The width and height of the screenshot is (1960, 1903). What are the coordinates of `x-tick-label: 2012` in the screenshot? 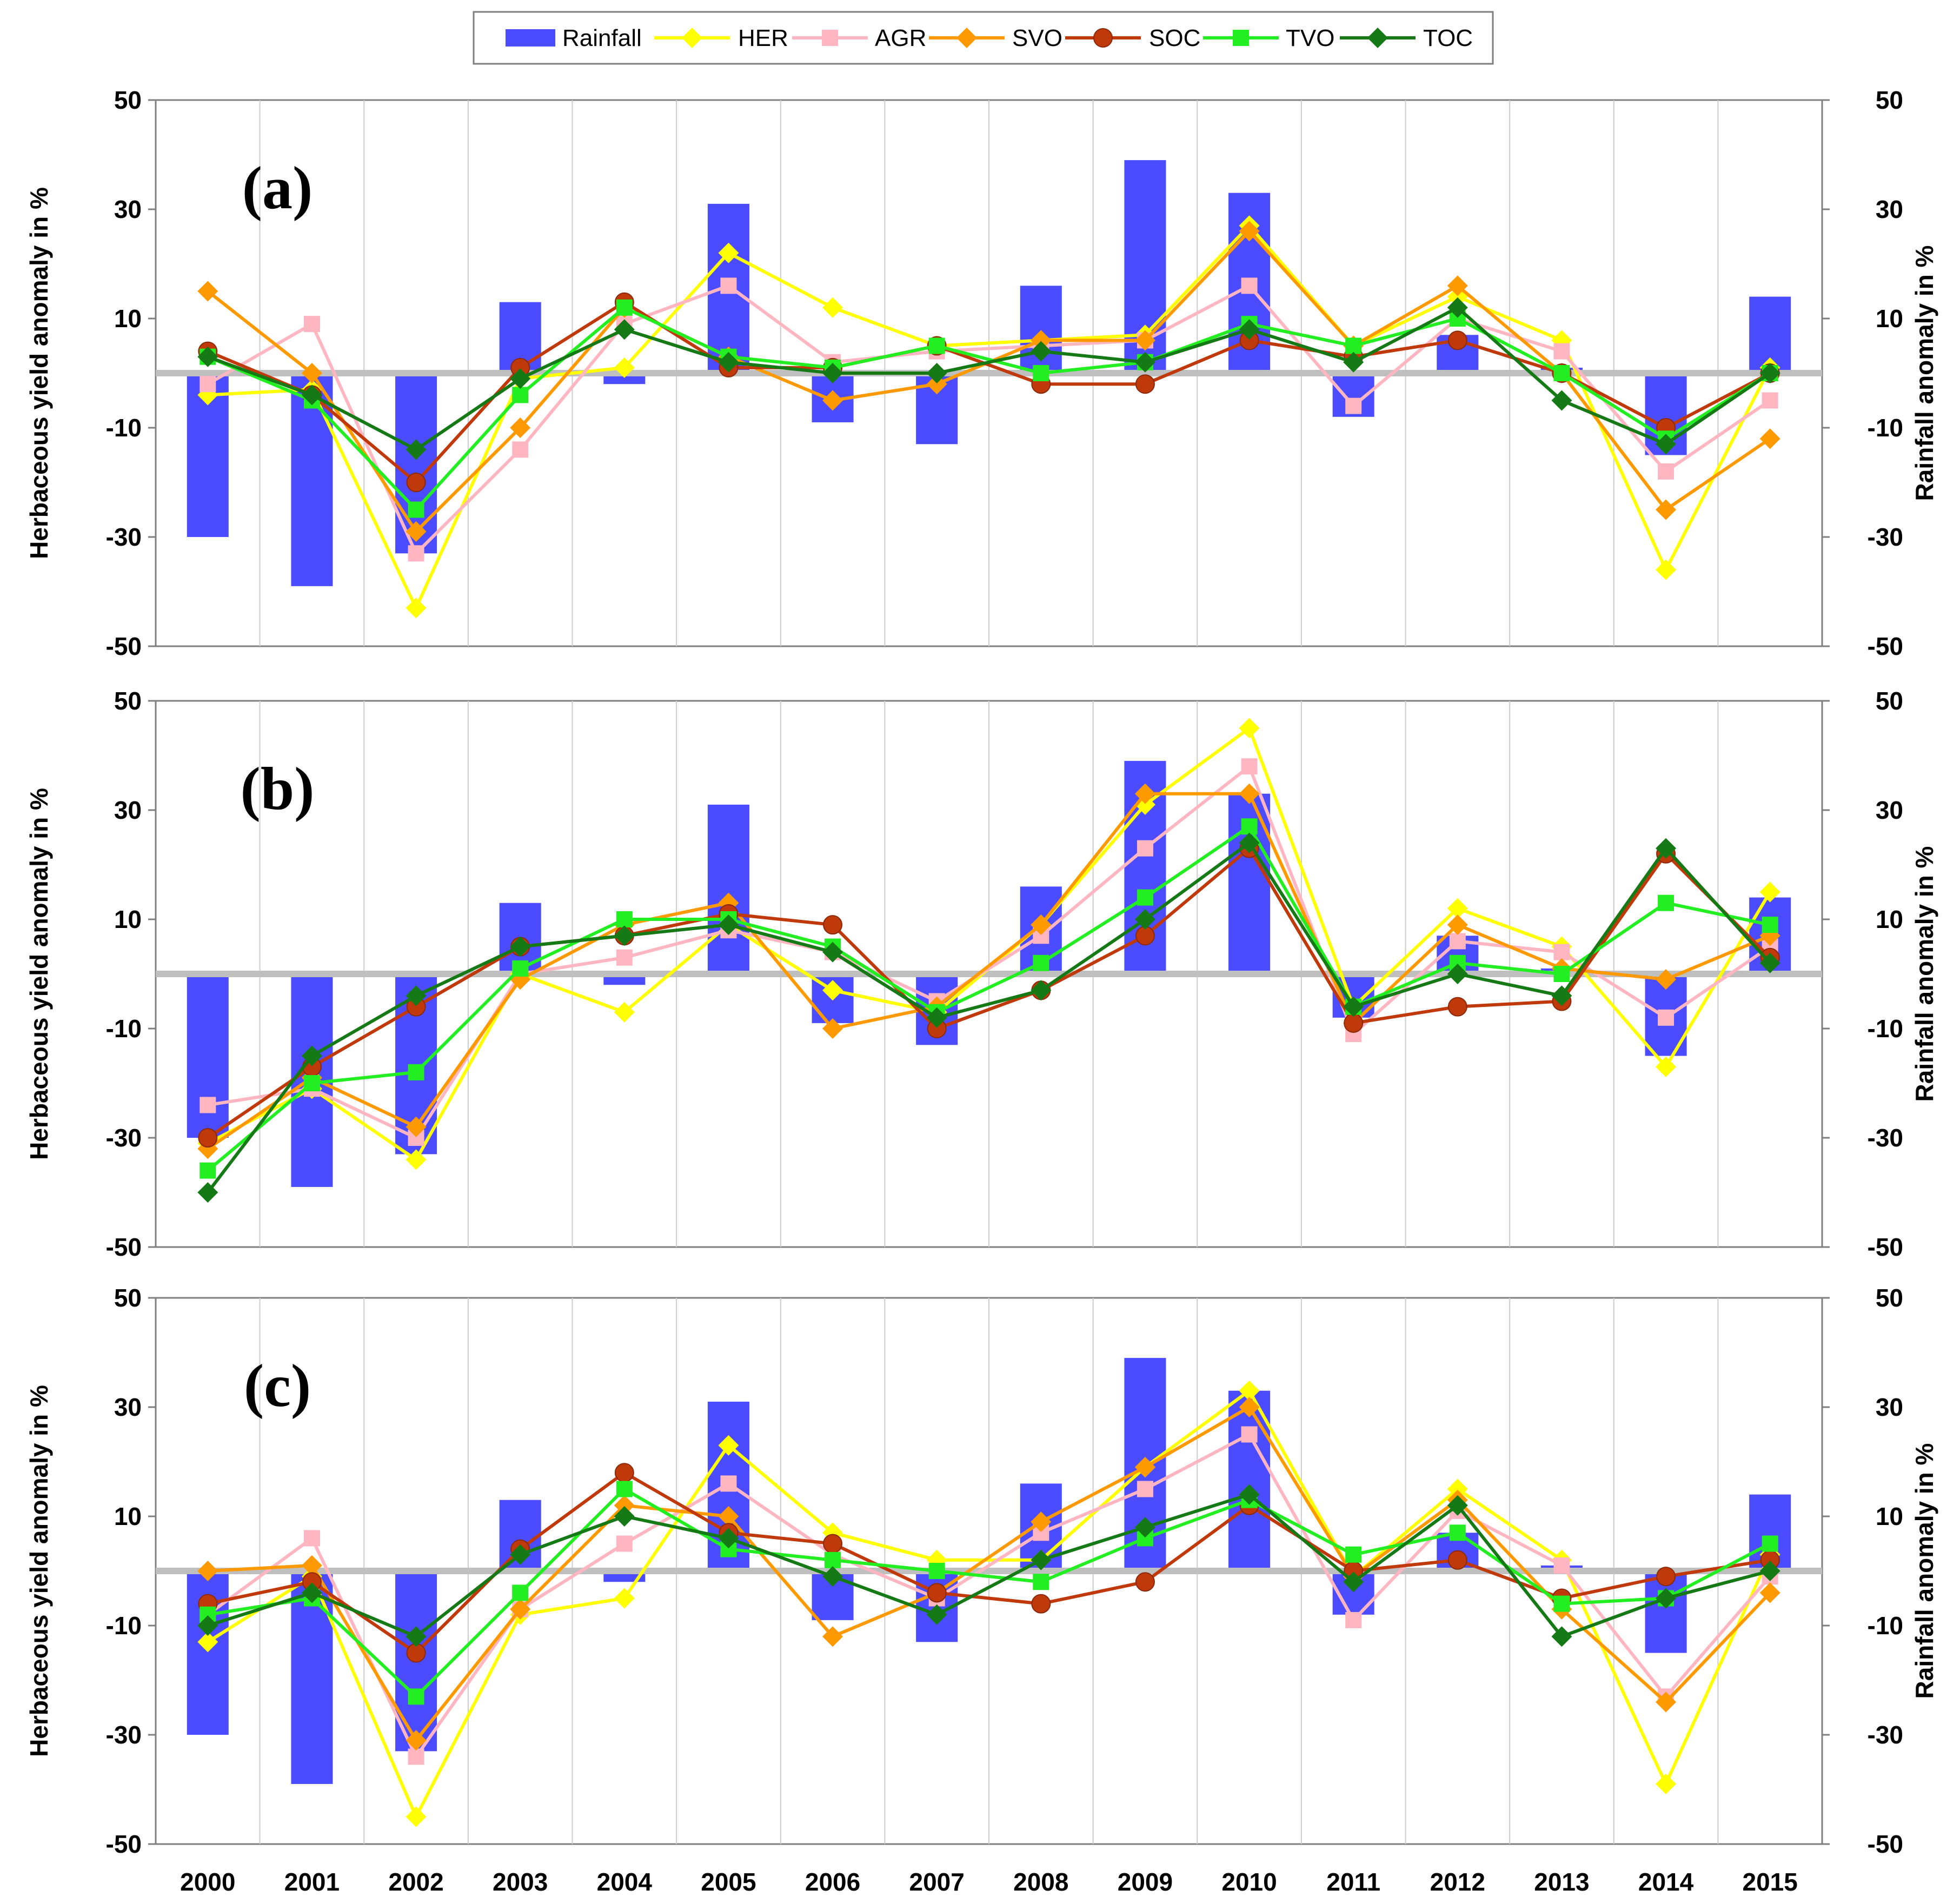 It's located at (1457, 1882).